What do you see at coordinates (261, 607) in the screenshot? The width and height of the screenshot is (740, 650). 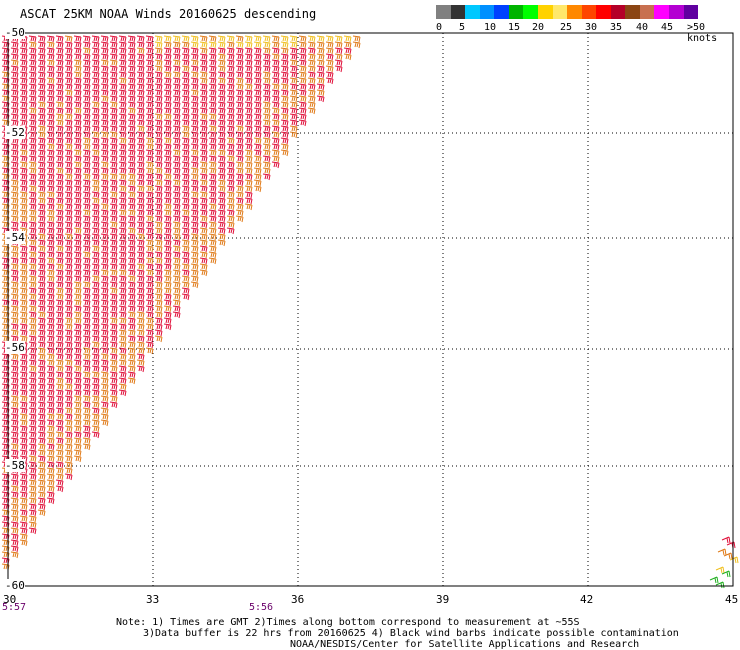 I see `time-label-556: 5:56` at bounding box center [261, 607].